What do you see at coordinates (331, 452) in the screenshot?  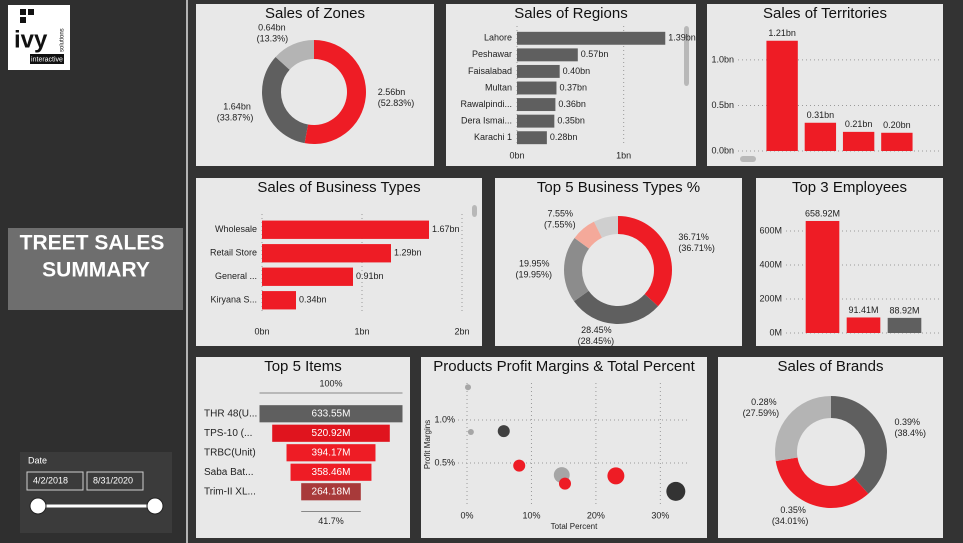 I see `data-label: 394.17M` at bounding box center [331, 452].